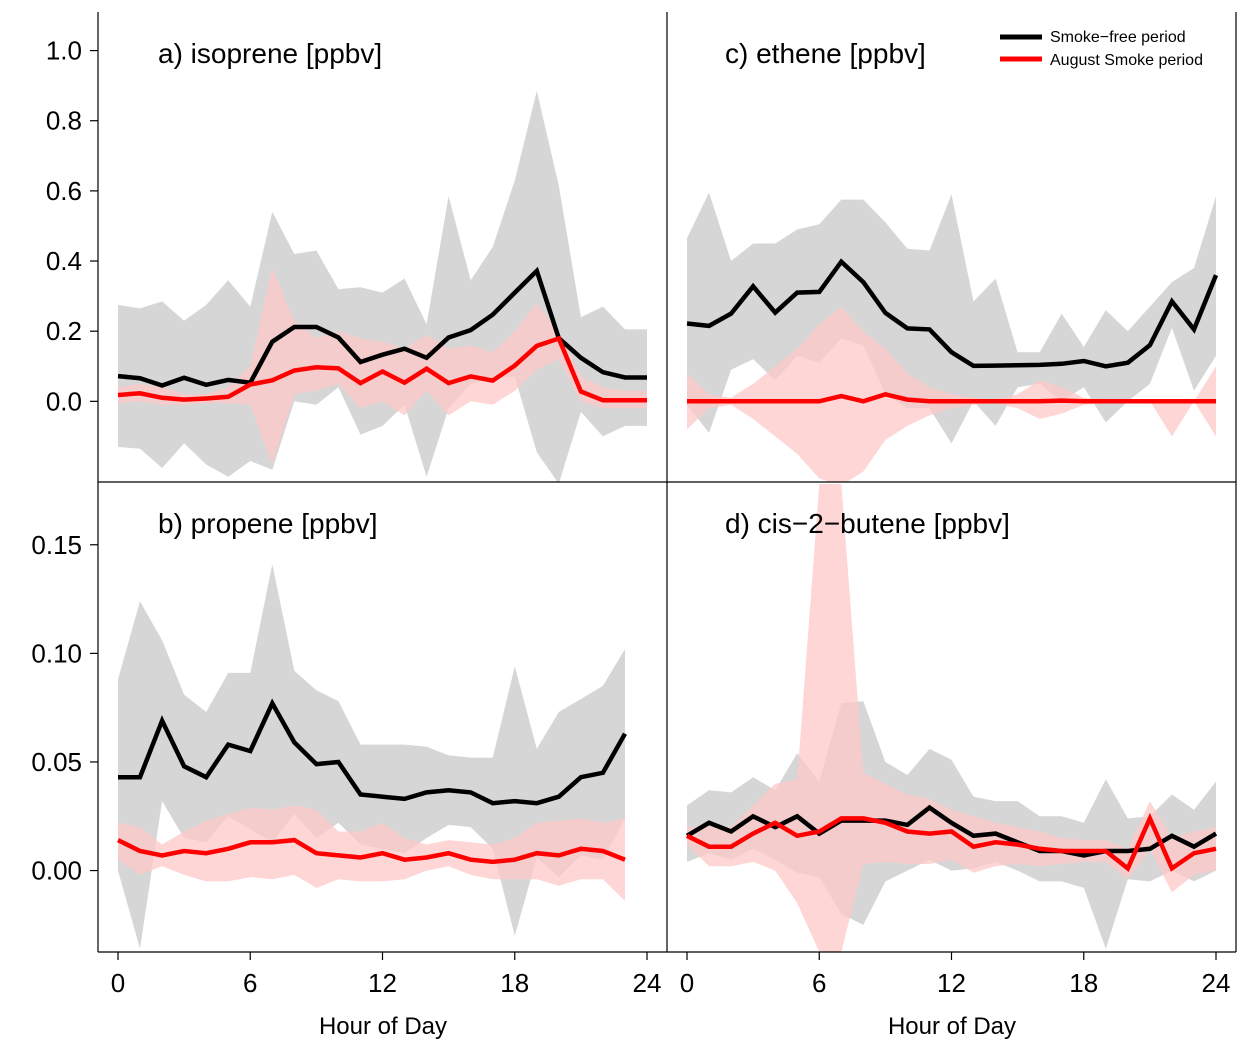 The width and height of the screenshot is (1237, 1042). I want to click on x-tick-label-propene-2: 12, so click(382, 983).